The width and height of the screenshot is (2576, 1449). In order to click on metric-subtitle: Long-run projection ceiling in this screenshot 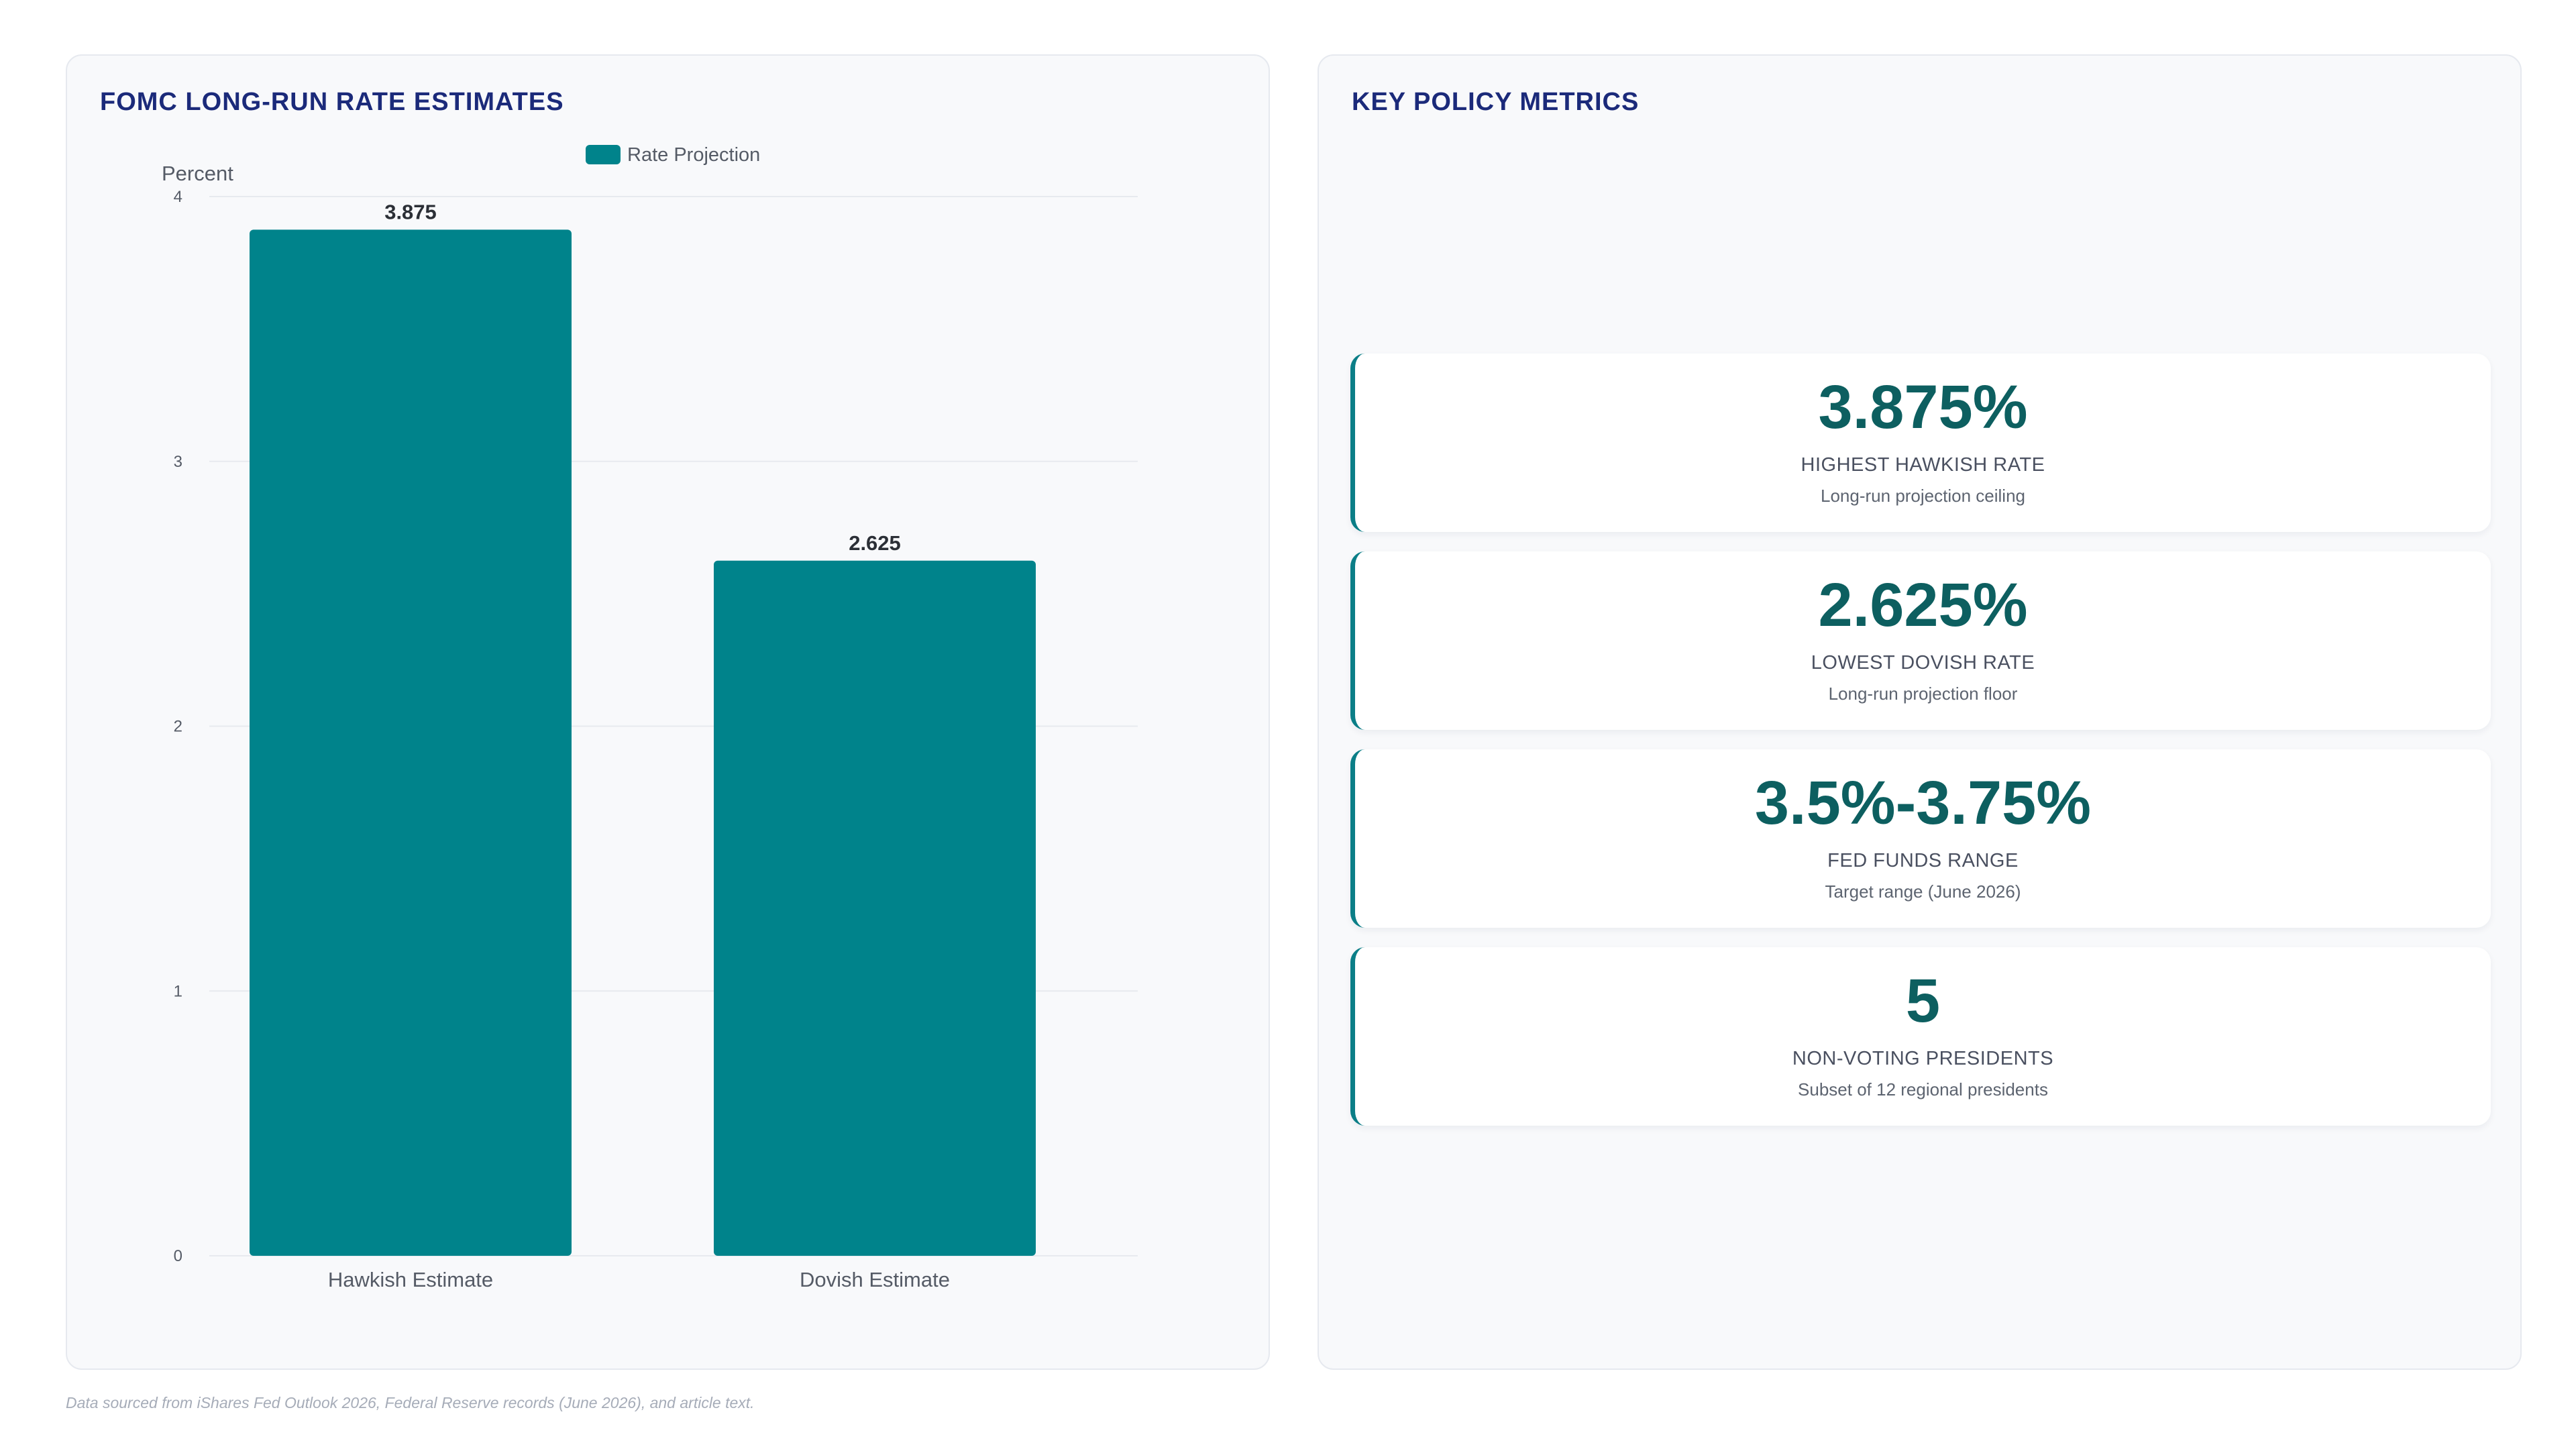, I will do `click(1923, 496)`.